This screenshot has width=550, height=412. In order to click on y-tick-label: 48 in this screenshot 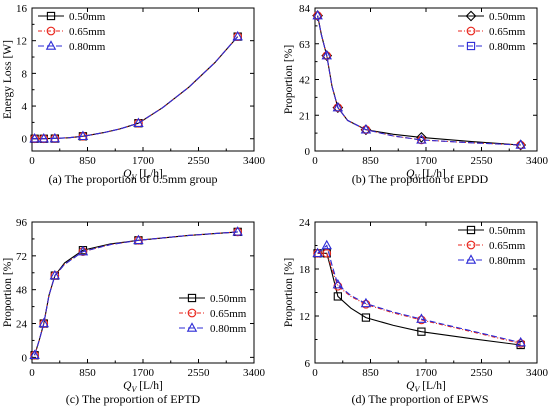, I will do `click(22, 291)`.